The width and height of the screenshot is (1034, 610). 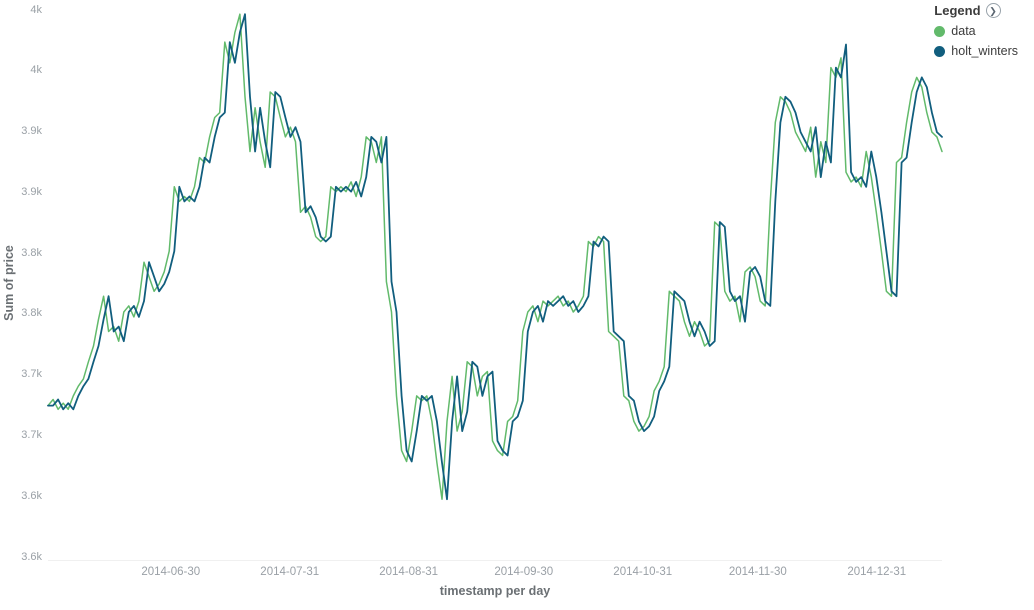 I want to click on x-axis-line, so click(x=495, y=560).